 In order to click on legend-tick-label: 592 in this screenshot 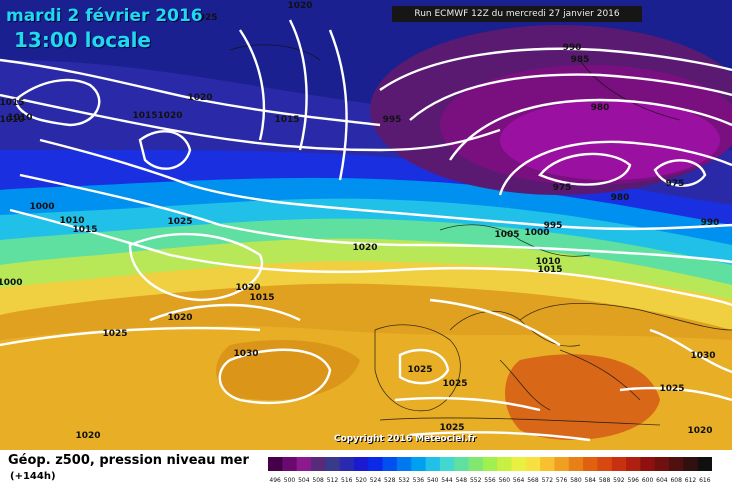, I will do `click(619, 480)`.